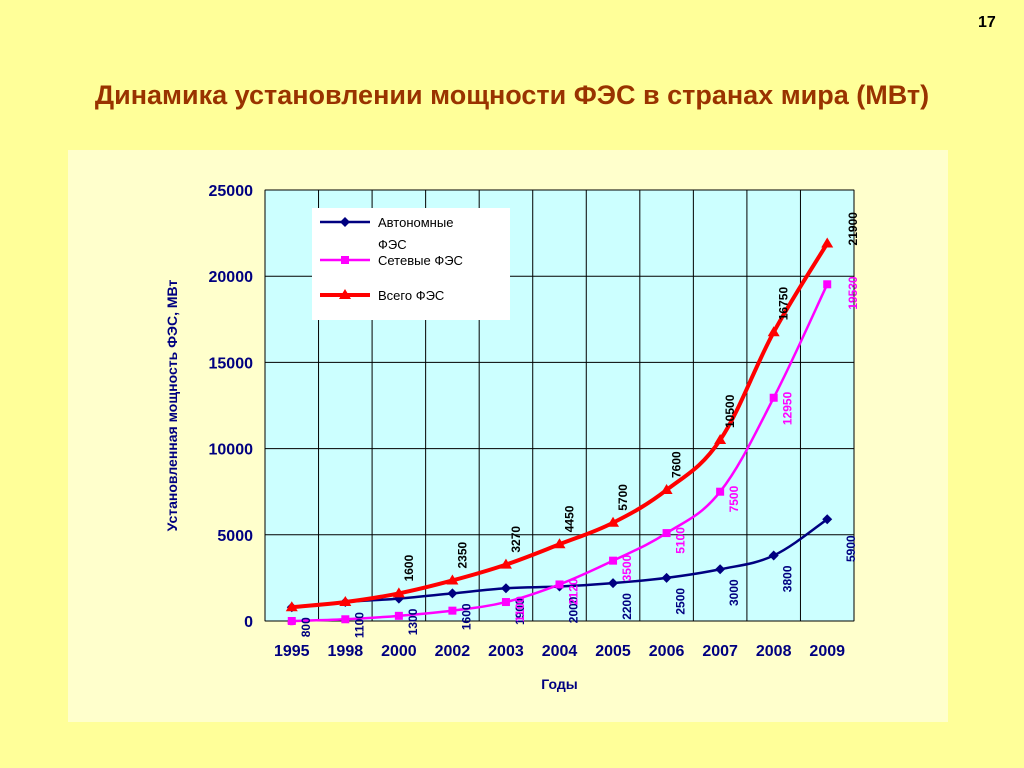 This screenshot has height=768, width=1024. I want to click on y-tick-label: 15000, so click(231, 363).